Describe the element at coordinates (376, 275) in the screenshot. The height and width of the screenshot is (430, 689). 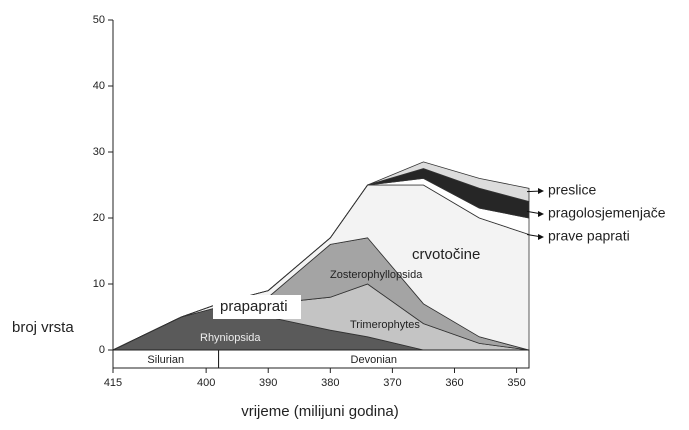
I see `series-label: Zosterophyllopsida` at that location.